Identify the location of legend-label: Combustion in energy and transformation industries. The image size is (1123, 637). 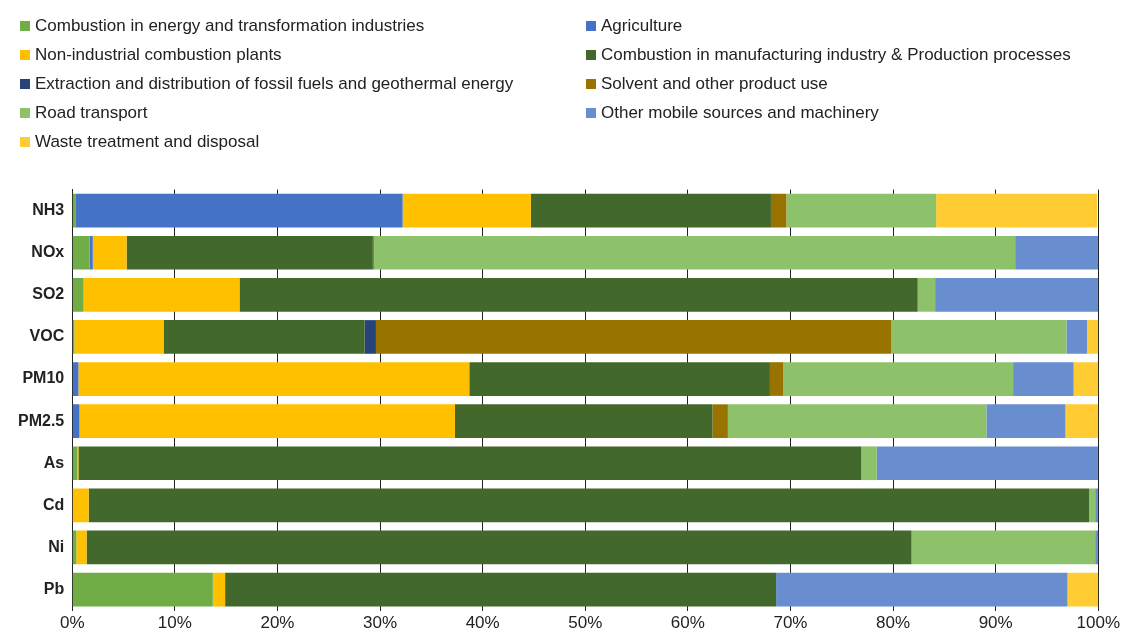
(230, 26).